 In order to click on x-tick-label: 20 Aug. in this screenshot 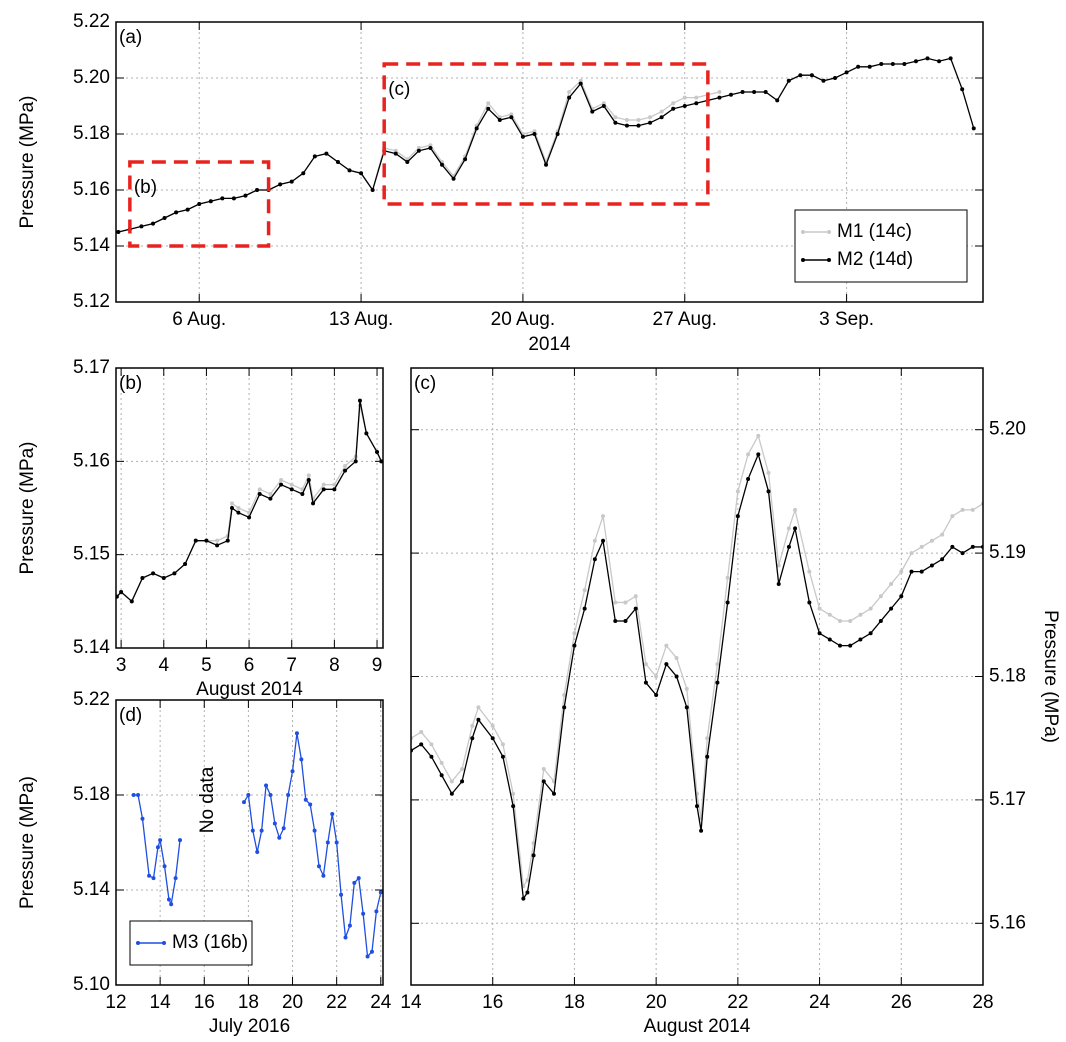, I will do `click(523, 319)`.